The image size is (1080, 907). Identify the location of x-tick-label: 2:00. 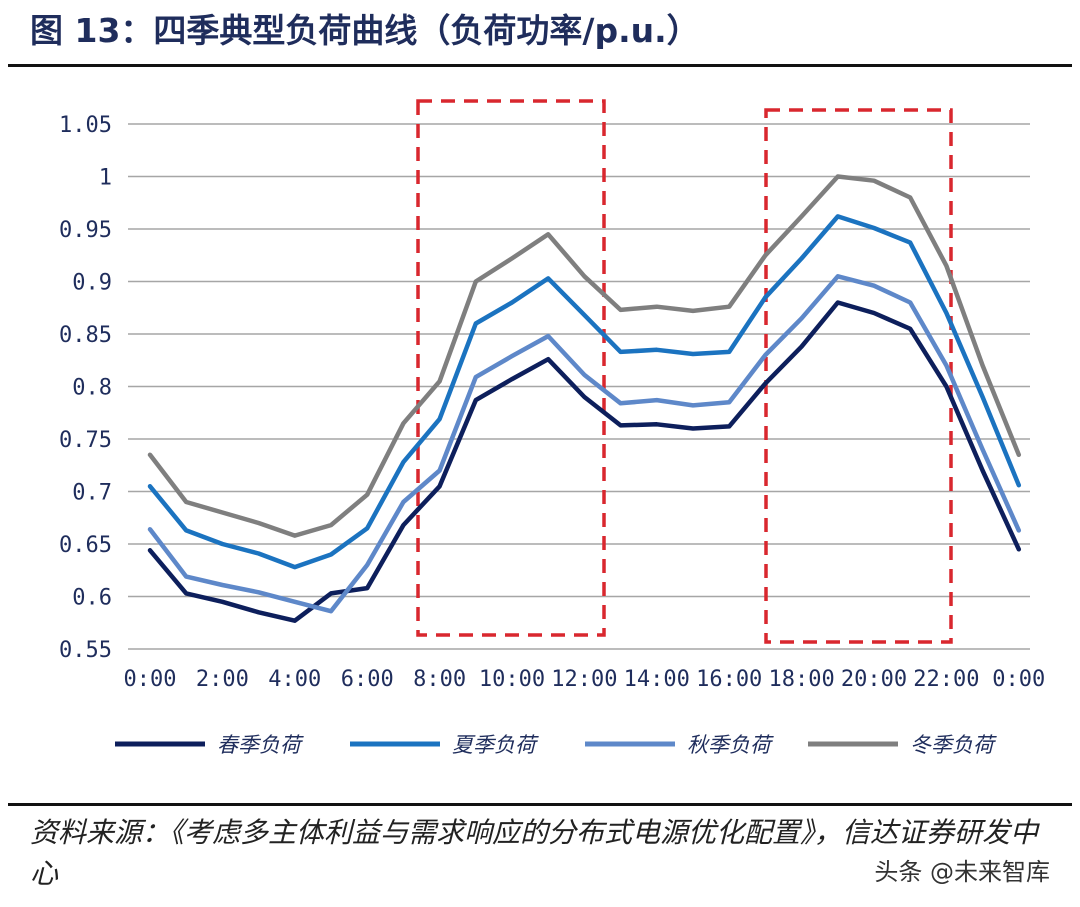
(222, 679).